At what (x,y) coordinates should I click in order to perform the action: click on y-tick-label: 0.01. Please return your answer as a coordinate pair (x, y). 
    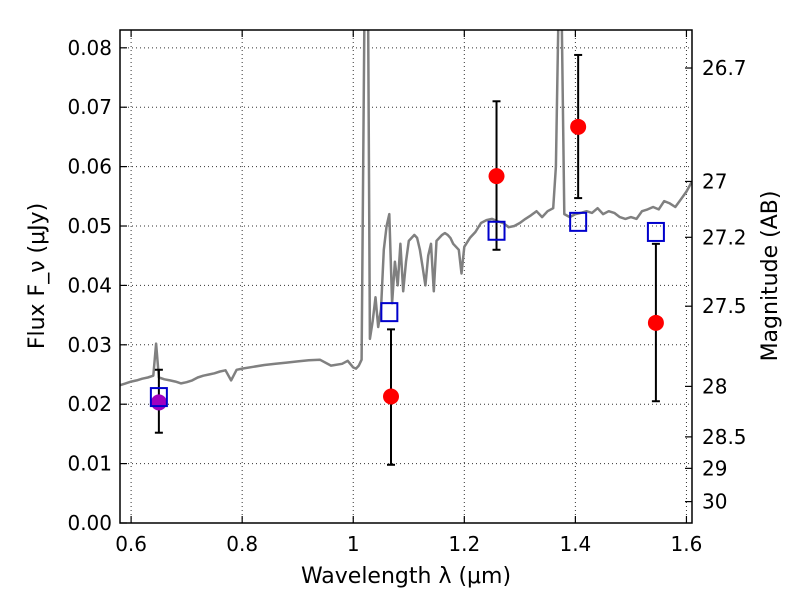
    Looking at the image, I should click on (89, 464).